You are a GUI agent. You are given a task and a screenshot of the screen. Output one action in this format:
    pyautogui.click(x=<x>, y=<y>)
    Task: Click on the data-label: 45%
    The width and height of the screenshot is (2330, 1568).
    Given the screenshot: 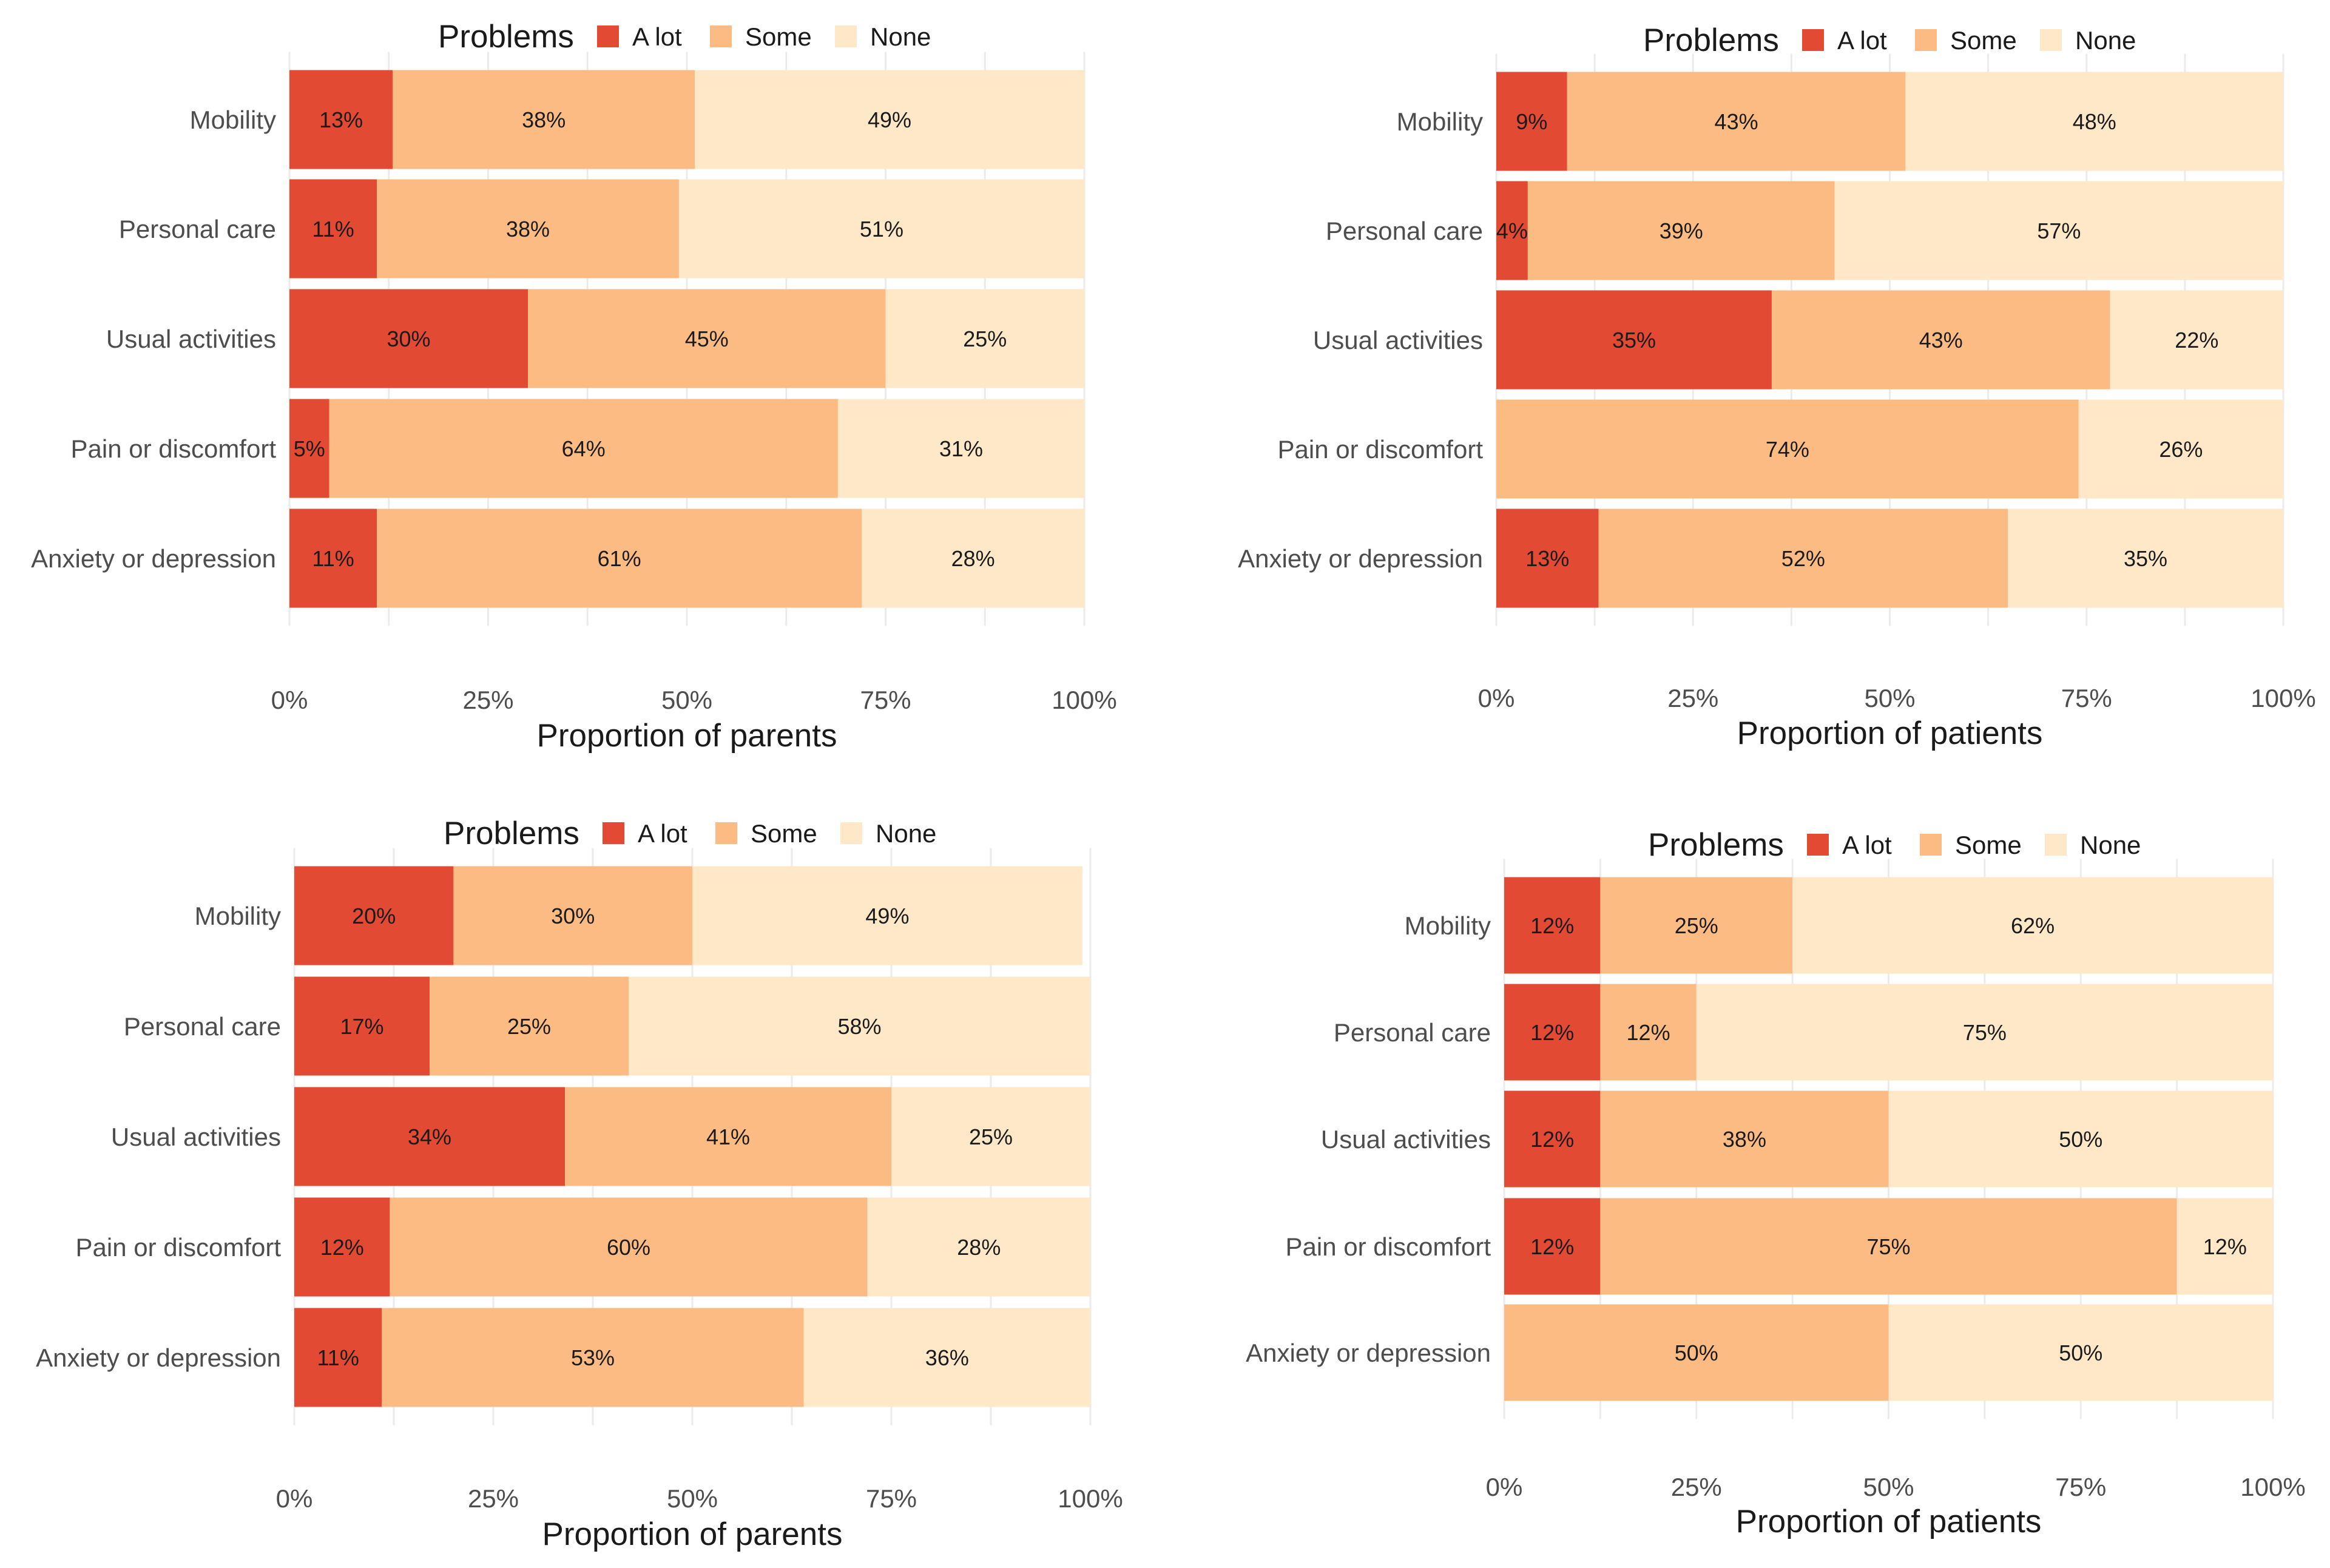 What is the action you would take?
    pyautogui.click(x=707, y=338)
    